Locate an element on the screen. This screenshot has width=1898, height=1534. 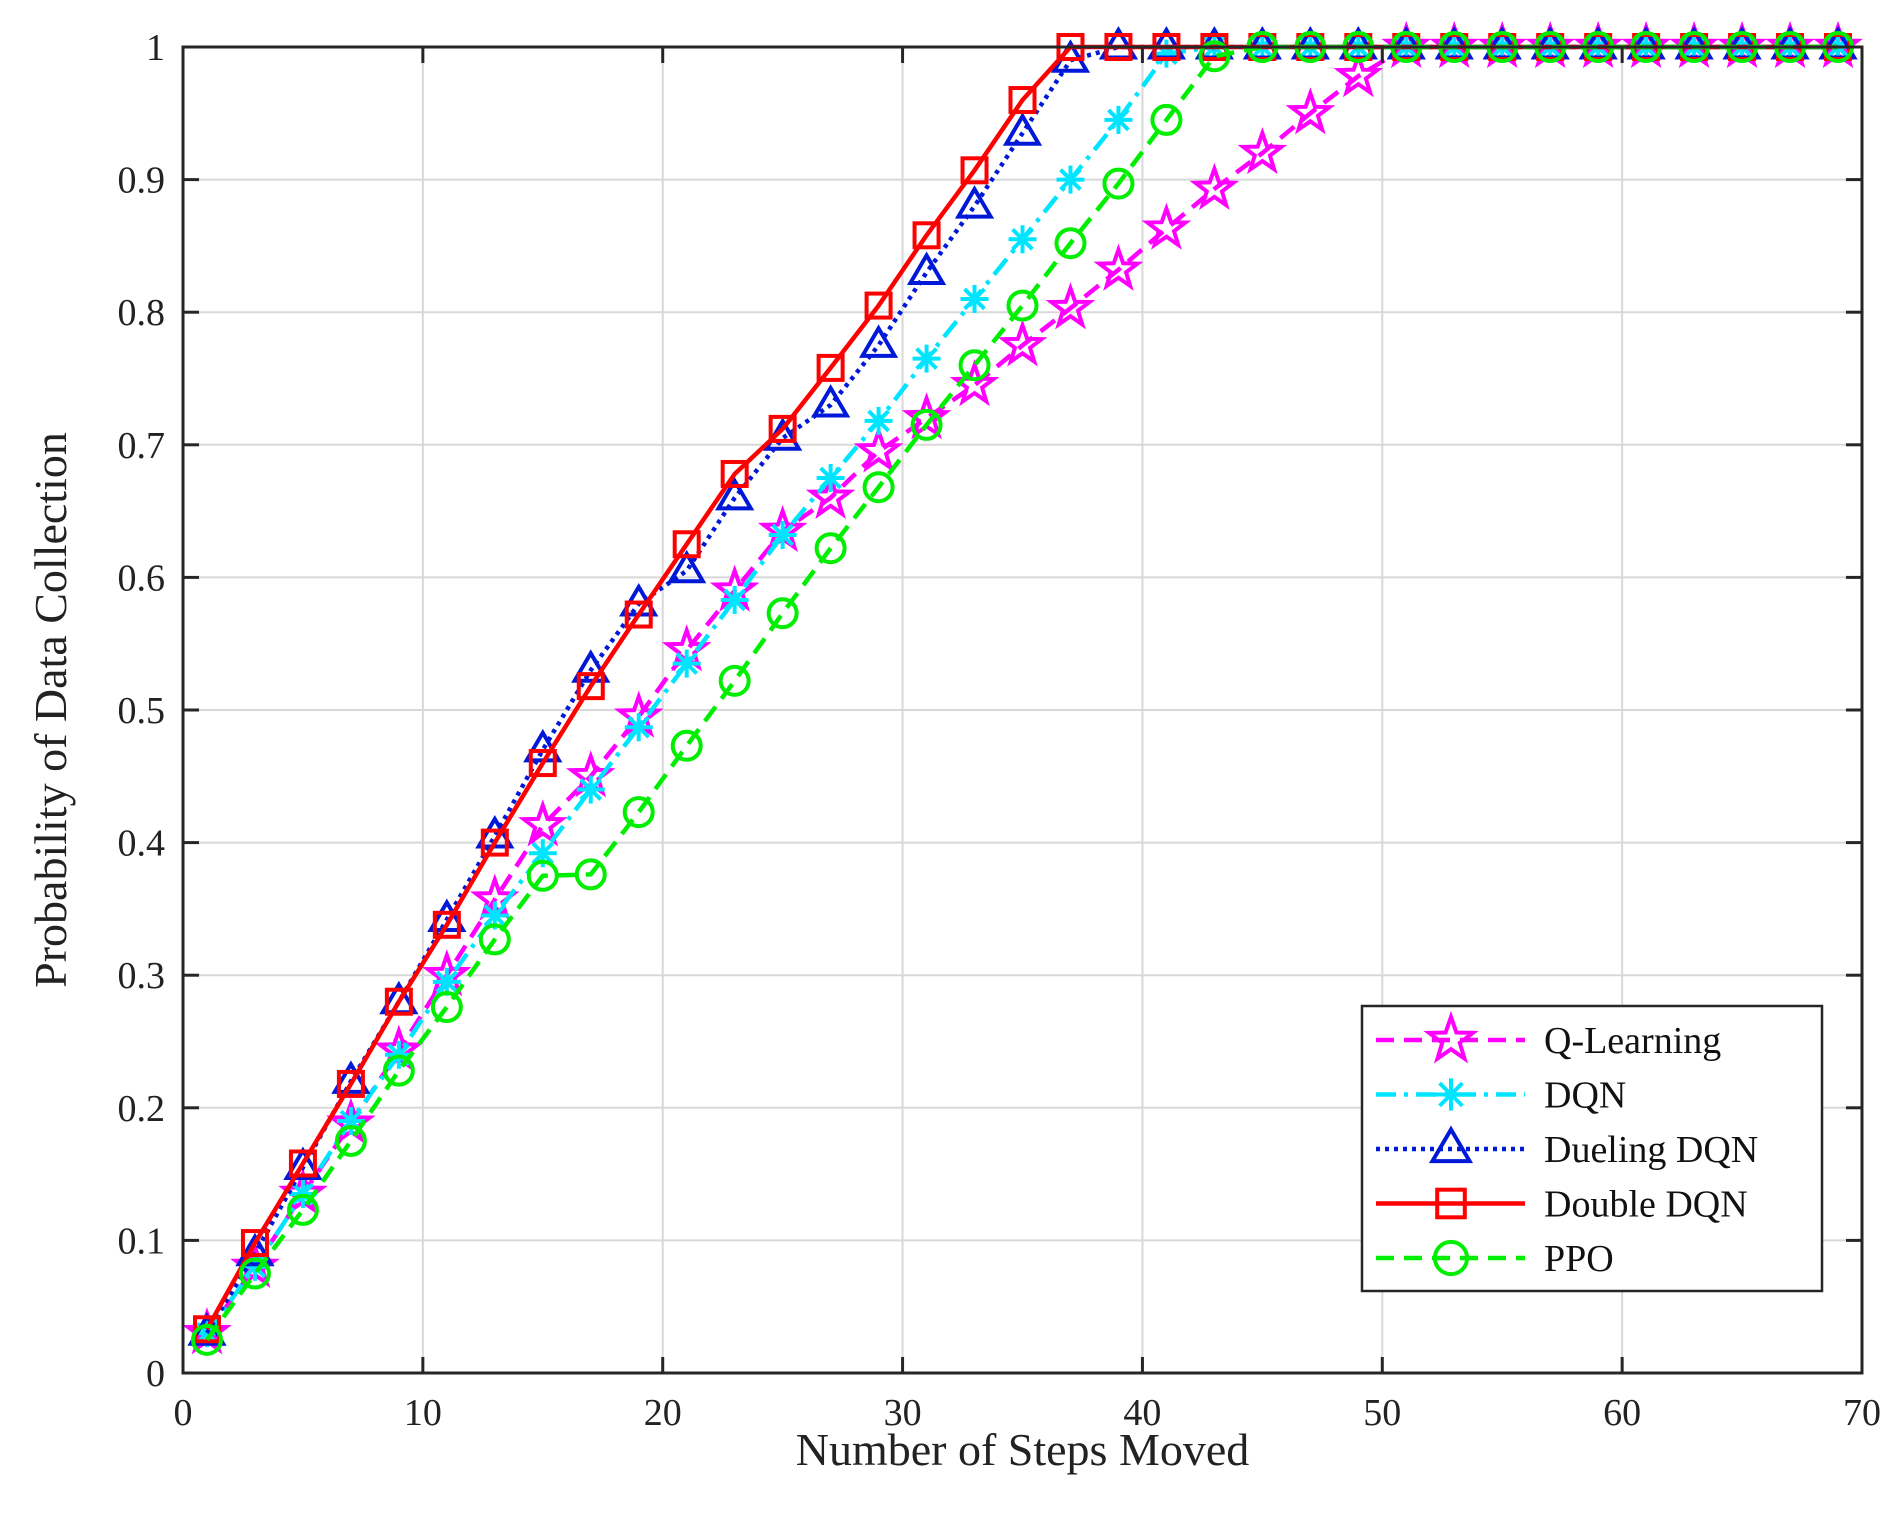
y-tick-label: 0.1 is located at coordinates (142, 1241).